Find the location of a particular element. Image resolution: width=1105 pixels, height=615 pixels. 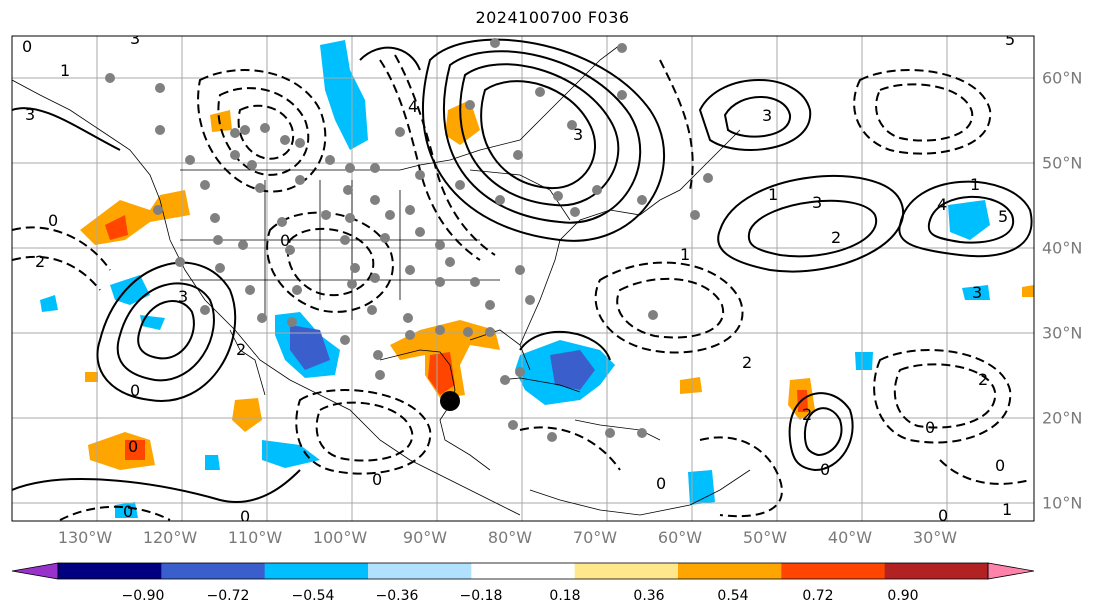

colorbar-frame is located at coordinates (523, 571).